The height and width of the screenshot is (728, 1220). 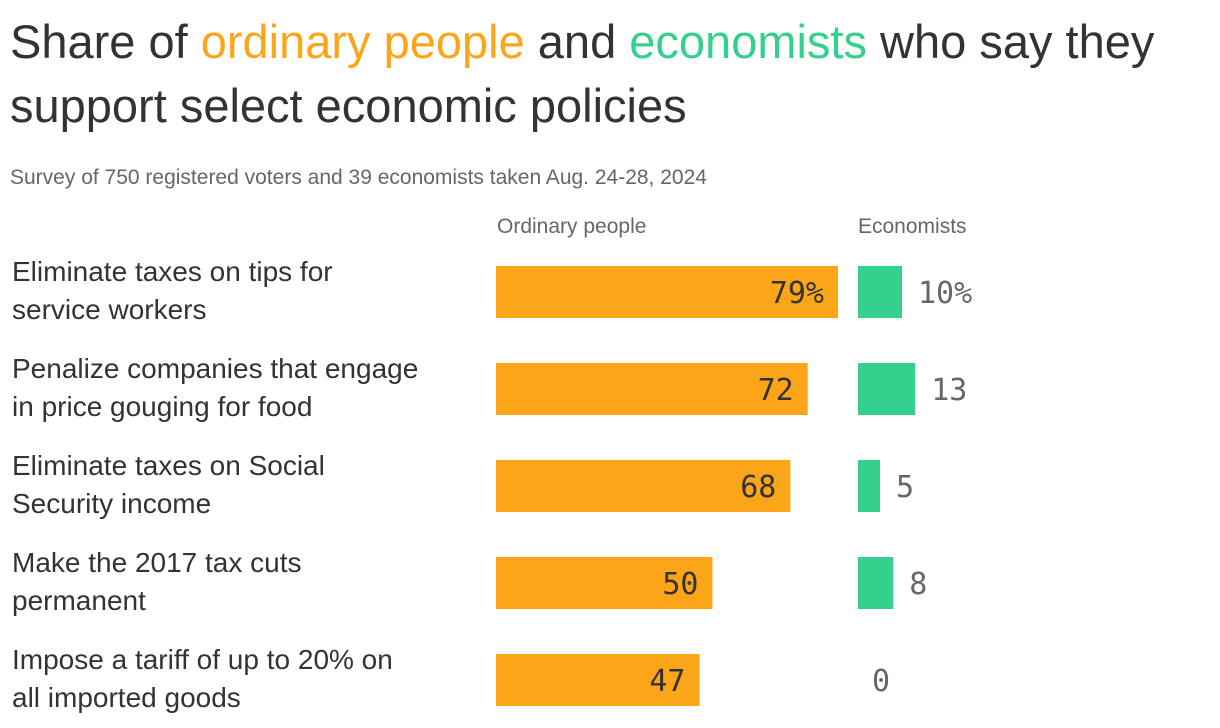 What do you see at coordinates (362, 41) in the screenshot?
I see `title-ordinary-people: ordinary people` at bounding box center [362, 41].